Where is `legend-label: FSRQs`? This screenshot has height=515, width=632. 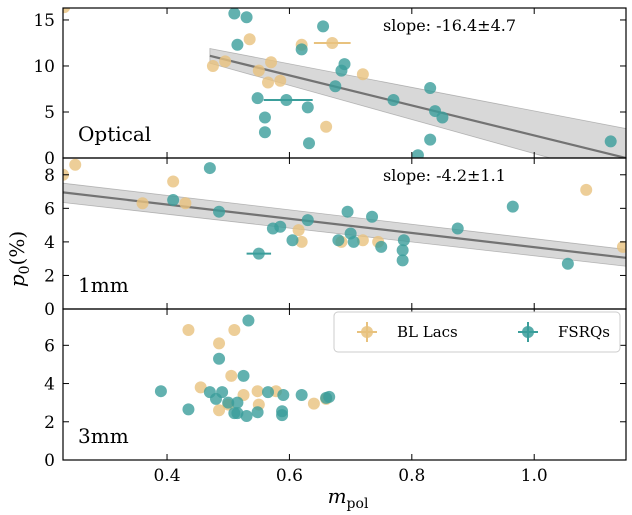
legend-label: FSRQs is located at coordinates (584, 332).